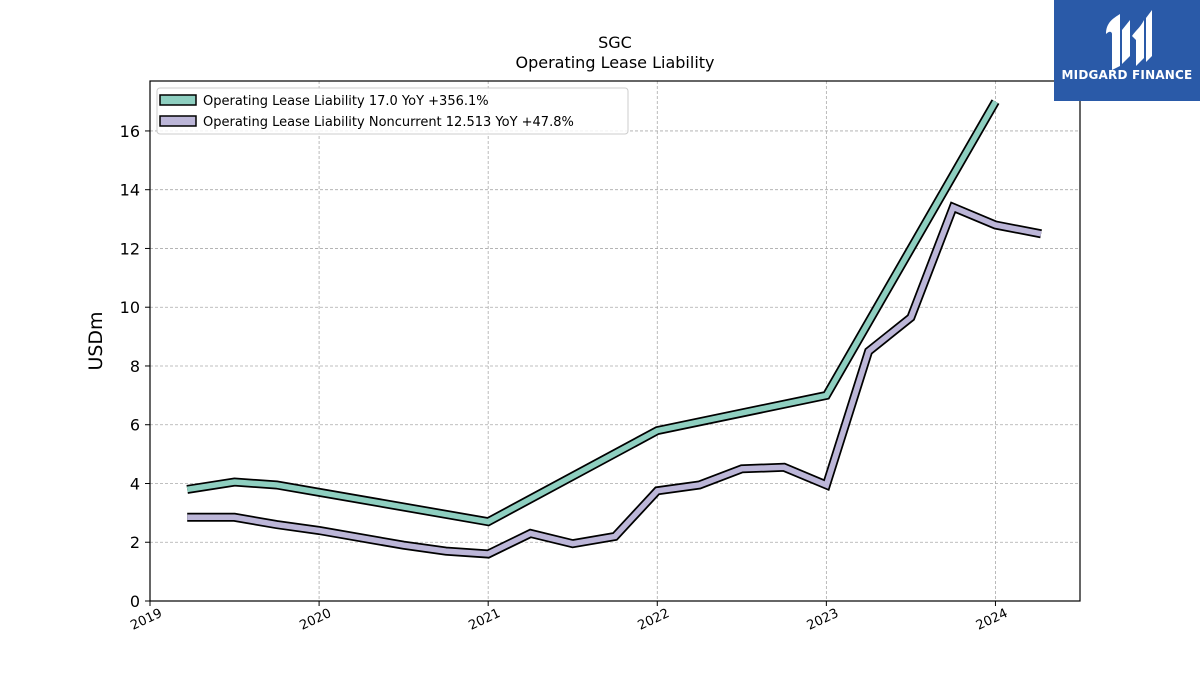 The width and height of the screenshot is (1200, 675). What do you see at coordinates (615, 42) in the screenshot?
I see `chart-title: SGC` at bounding box center [615, 42].